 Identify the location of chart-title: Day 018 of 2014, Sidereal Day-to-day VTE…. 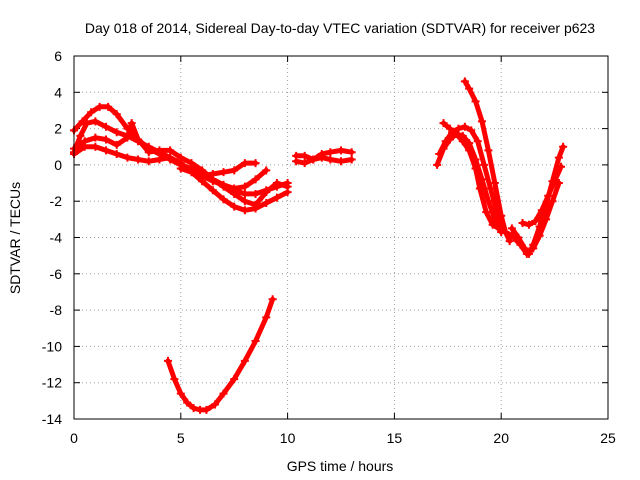
(340, 28).